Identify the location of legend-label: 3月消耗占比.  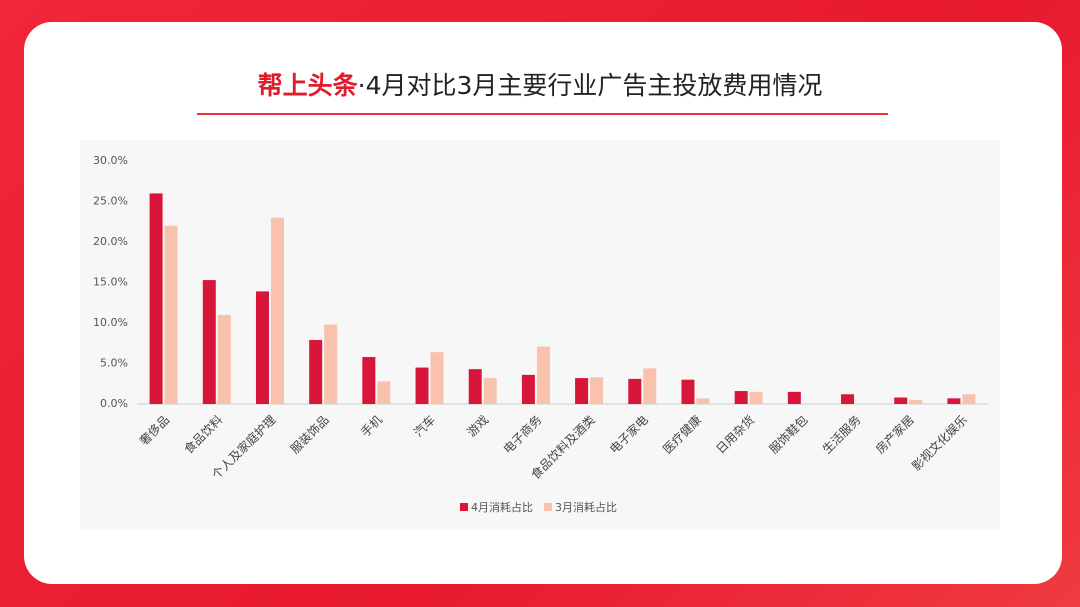
(586, 507).